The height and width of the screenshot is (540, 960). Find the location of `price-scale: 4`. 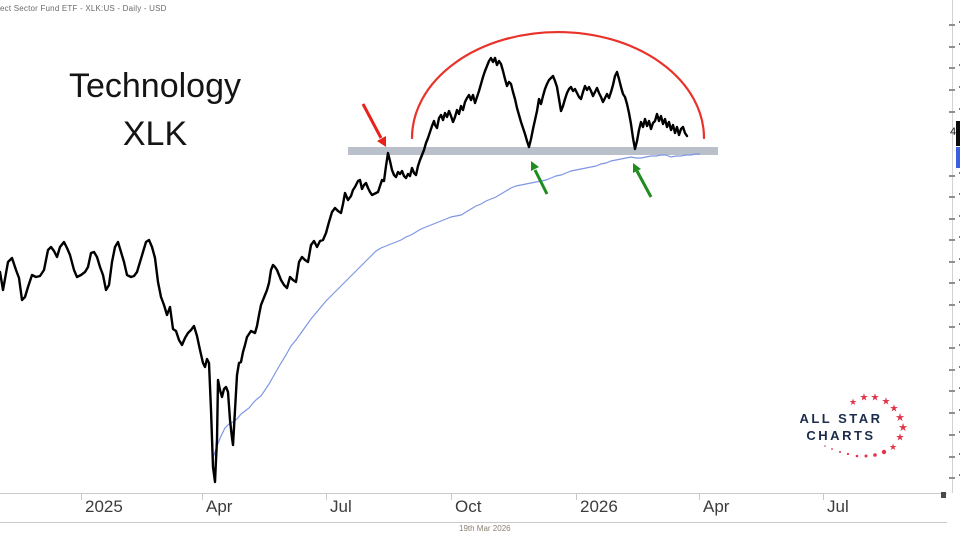

price-scale: 4 is located at coordinates (954, 246).